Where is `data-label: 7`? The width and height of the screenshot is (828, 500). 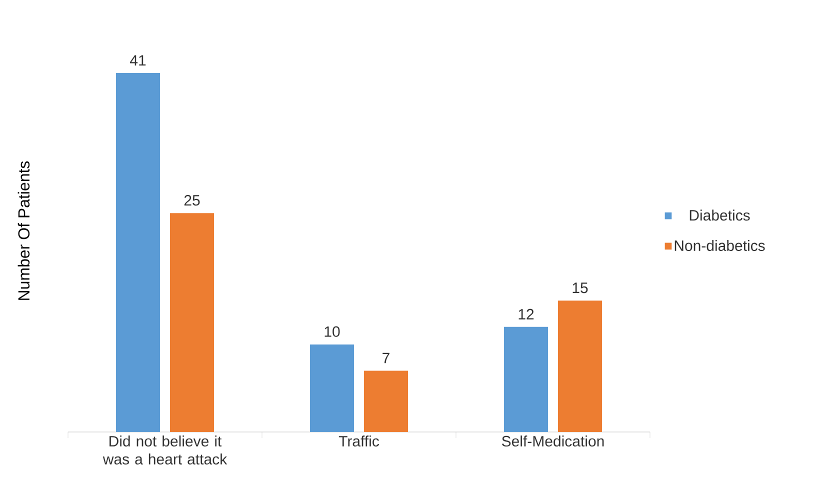
data-label: 7 is located at coordinates (386, 358).